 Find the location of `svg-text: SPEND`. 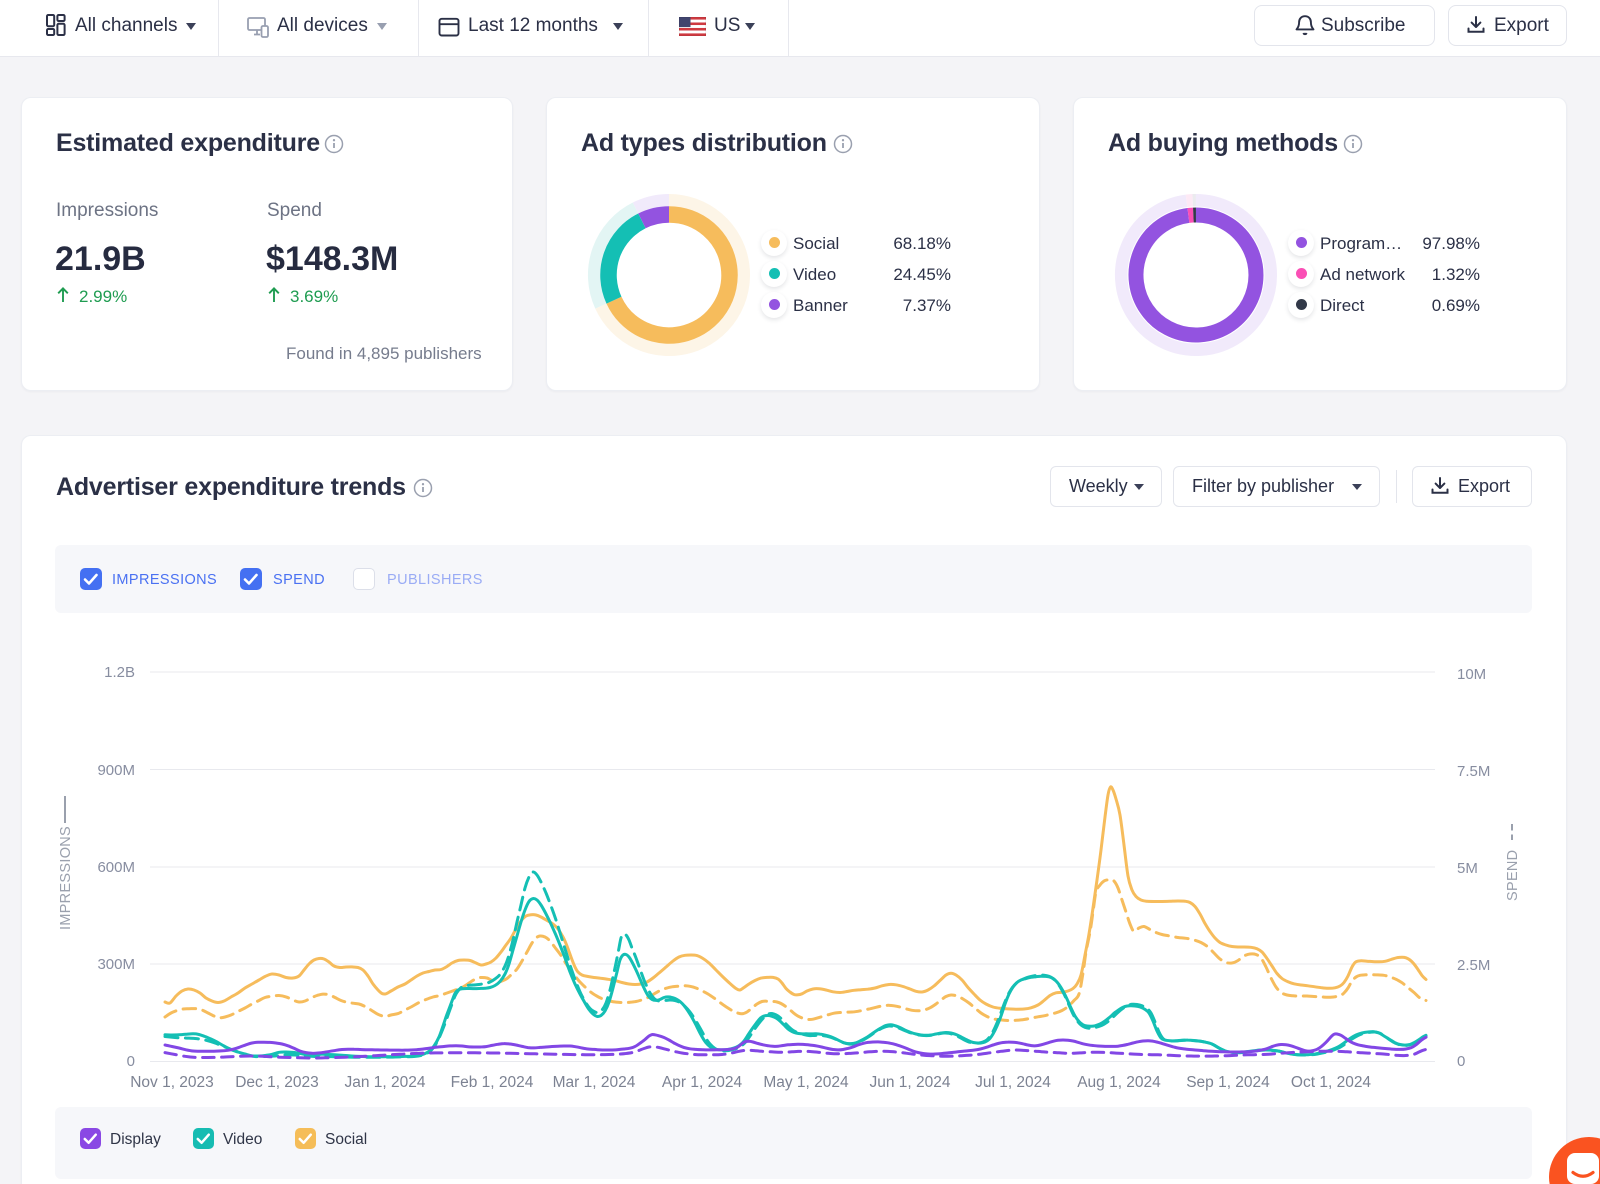

svg-text: SPEND is located at coordinates (1513, 875).